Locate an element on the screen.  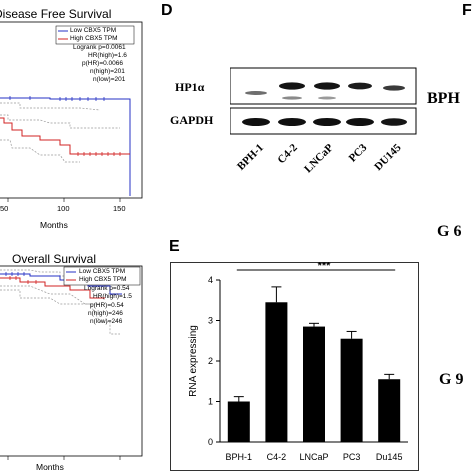
os-stat-hr: HR(high)=1.5 is located at coordinates (112, 296).